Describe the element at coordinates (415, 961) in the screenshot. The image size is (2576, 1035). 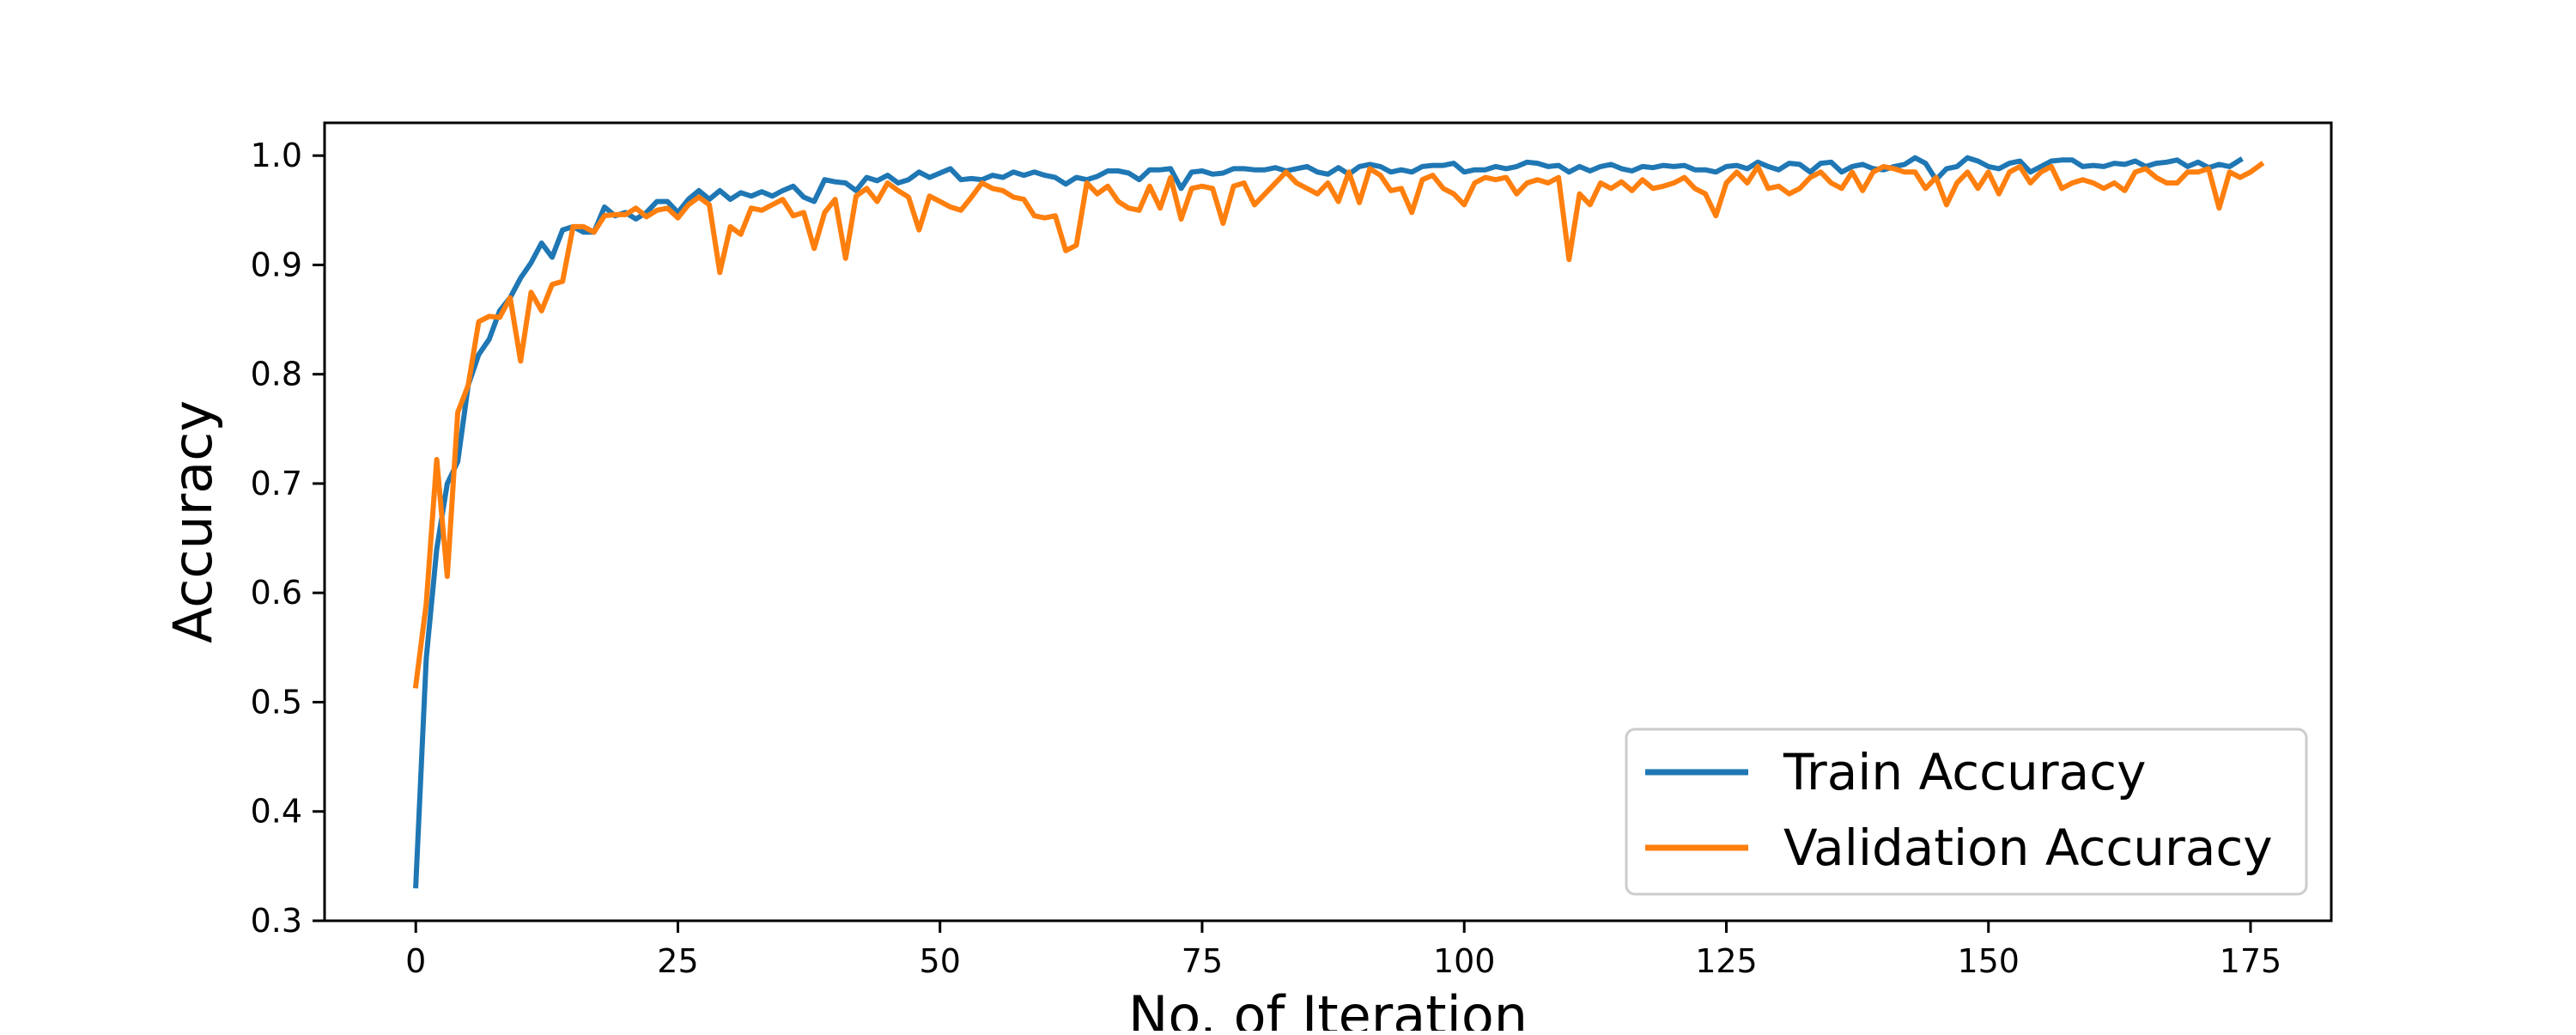
I see `x-tick-label: 0` at that location.